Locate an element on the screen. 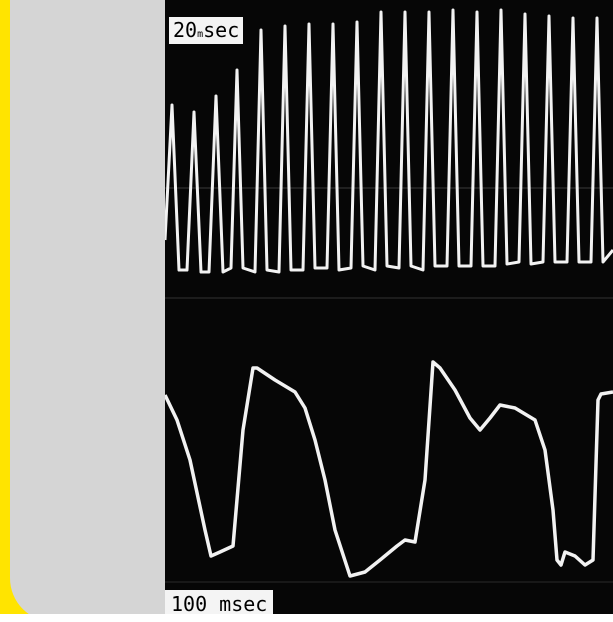 The width and height of the screenshot is (613, 622). top-scale-unit: sec is located at coordinates (221, 30).